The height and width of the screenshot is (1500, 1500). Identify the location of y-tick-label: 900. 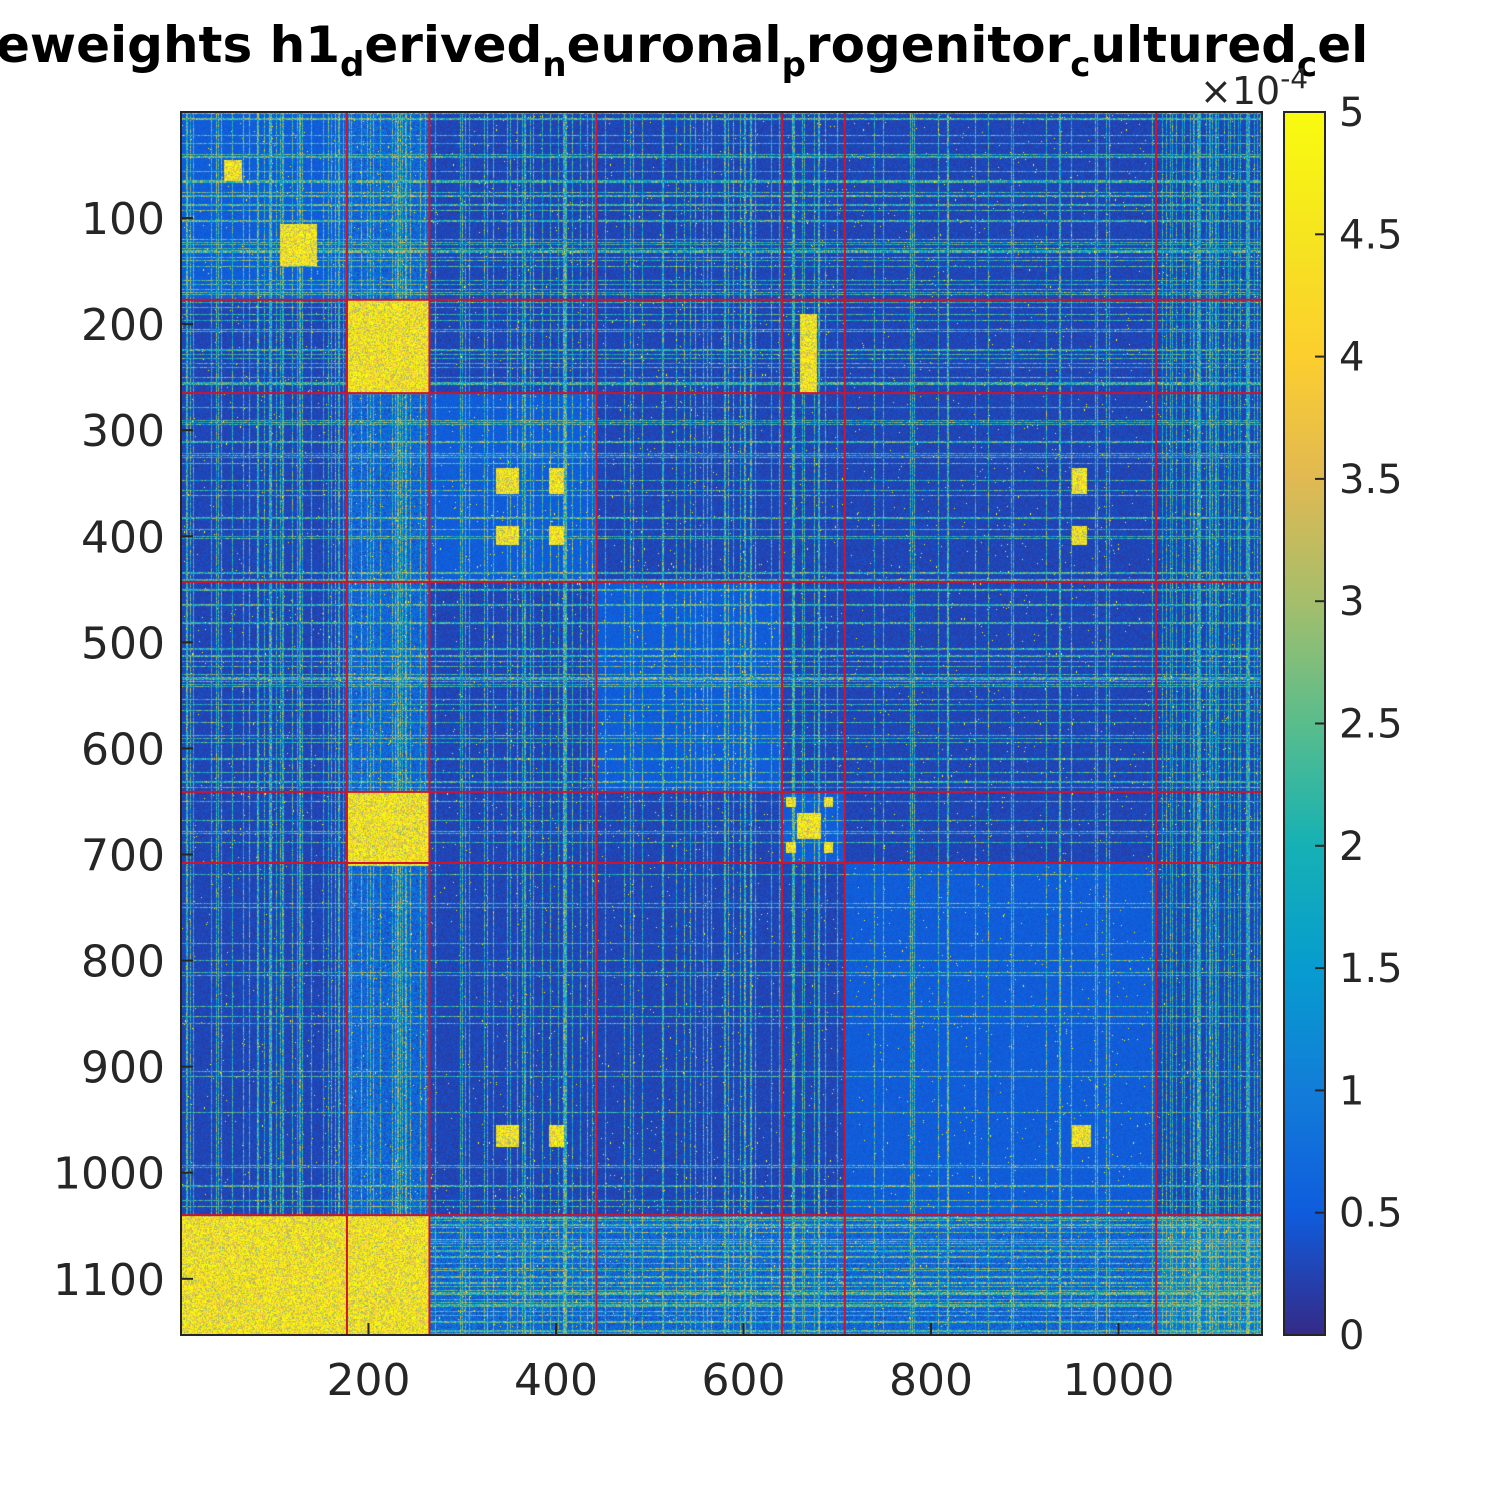
(123, 1068).